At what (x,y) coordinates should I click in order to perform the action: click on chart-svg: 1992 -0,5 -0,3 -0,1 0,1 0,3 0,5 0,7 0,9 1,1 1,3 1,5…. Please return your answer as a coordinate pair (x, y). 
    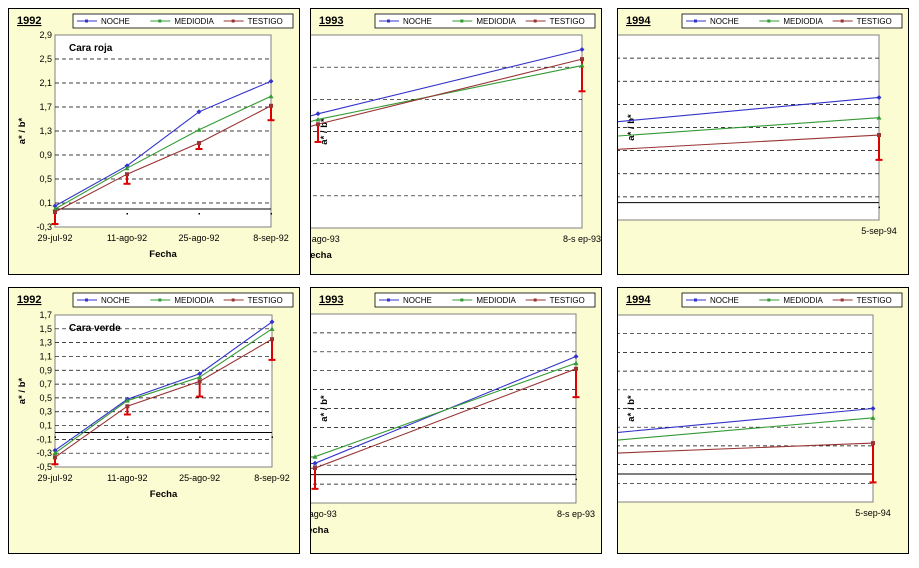
    Looking at the image, I should click on (155, 396).